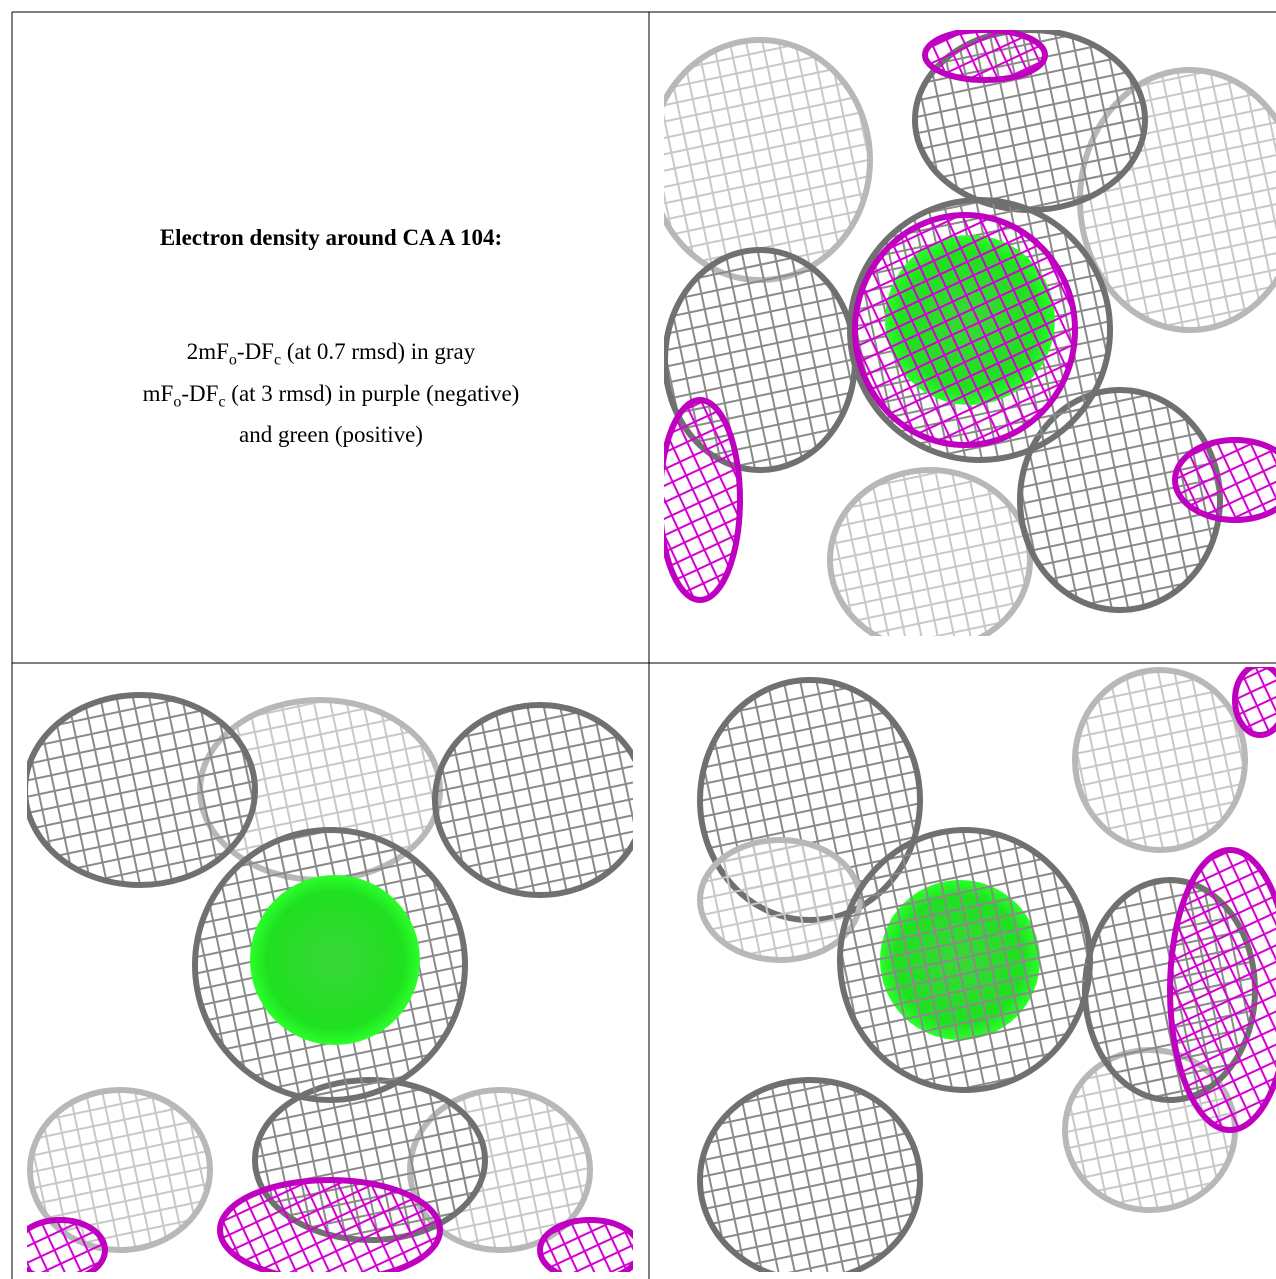 The image size is (1276, 1279). What do you see at coordinates (331, 237) in the screenshot?
I see `caption-title: Electron density around CA A 104:` at bounding box center [331, 237].